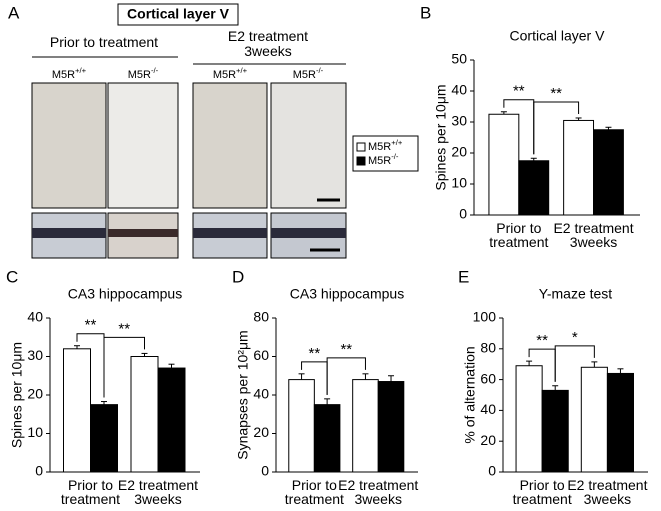 Image resolution: width=661 pixels, height=511 pixels. What do you see at coordinates (425, 12) in the screenshot?
I see `panel-letter: B` at bounding box center [425, 12].